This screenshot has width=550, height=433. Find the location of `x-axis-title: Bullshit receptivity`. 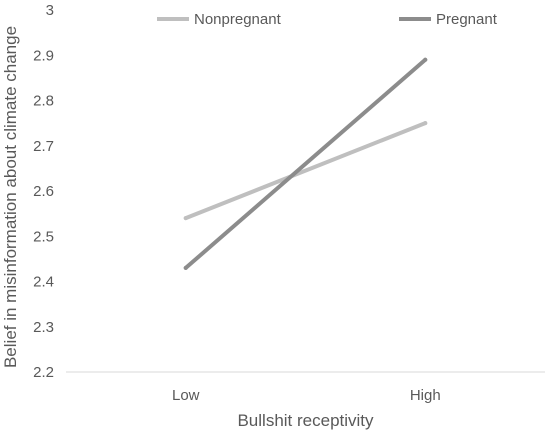

x-axis-title: Bullshit receptivity is located at coordinates (305, 420).